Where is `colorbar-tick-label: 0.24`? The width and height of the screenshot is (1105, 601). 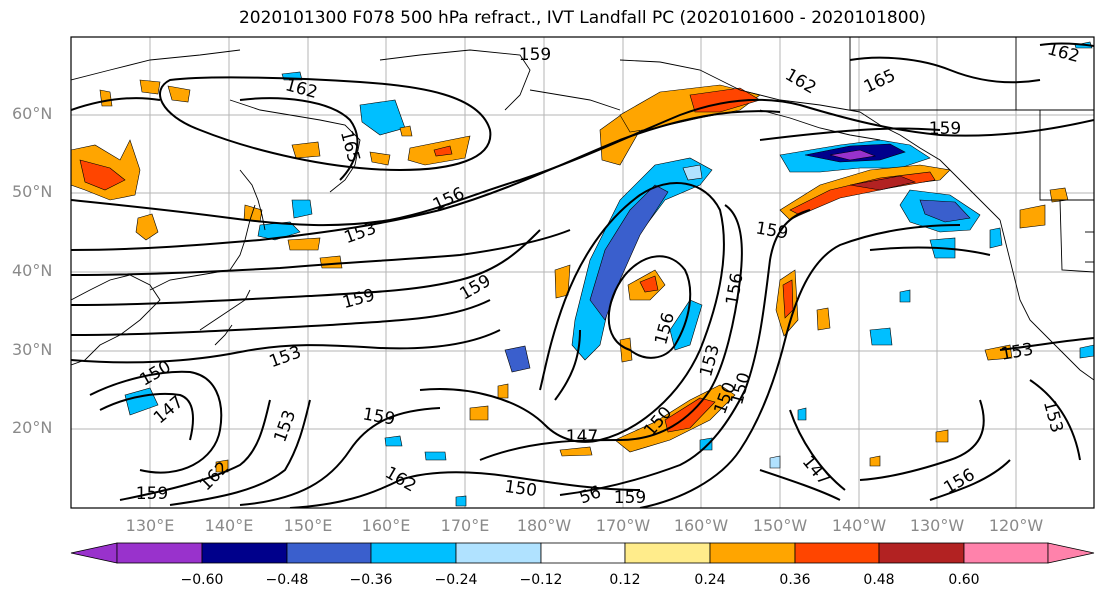 colorbar-tick-label: 0.24 is located at coordinates (710, 580).